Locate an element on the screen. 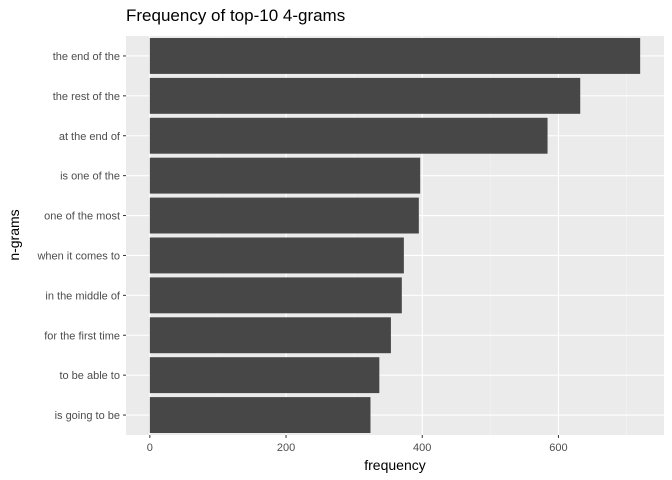 The height and width of the screenshot is (480, 672). x-axis: 0 200 400 600 is located at coordinates (357, 444).